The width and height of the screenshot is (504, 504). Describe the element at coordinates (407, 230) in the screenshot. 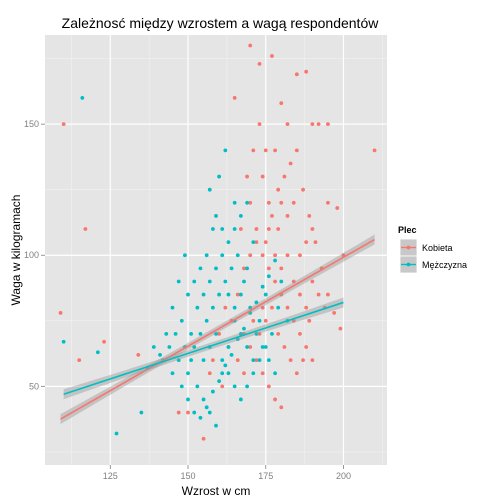

I see `legend-title: Plec` at that location.